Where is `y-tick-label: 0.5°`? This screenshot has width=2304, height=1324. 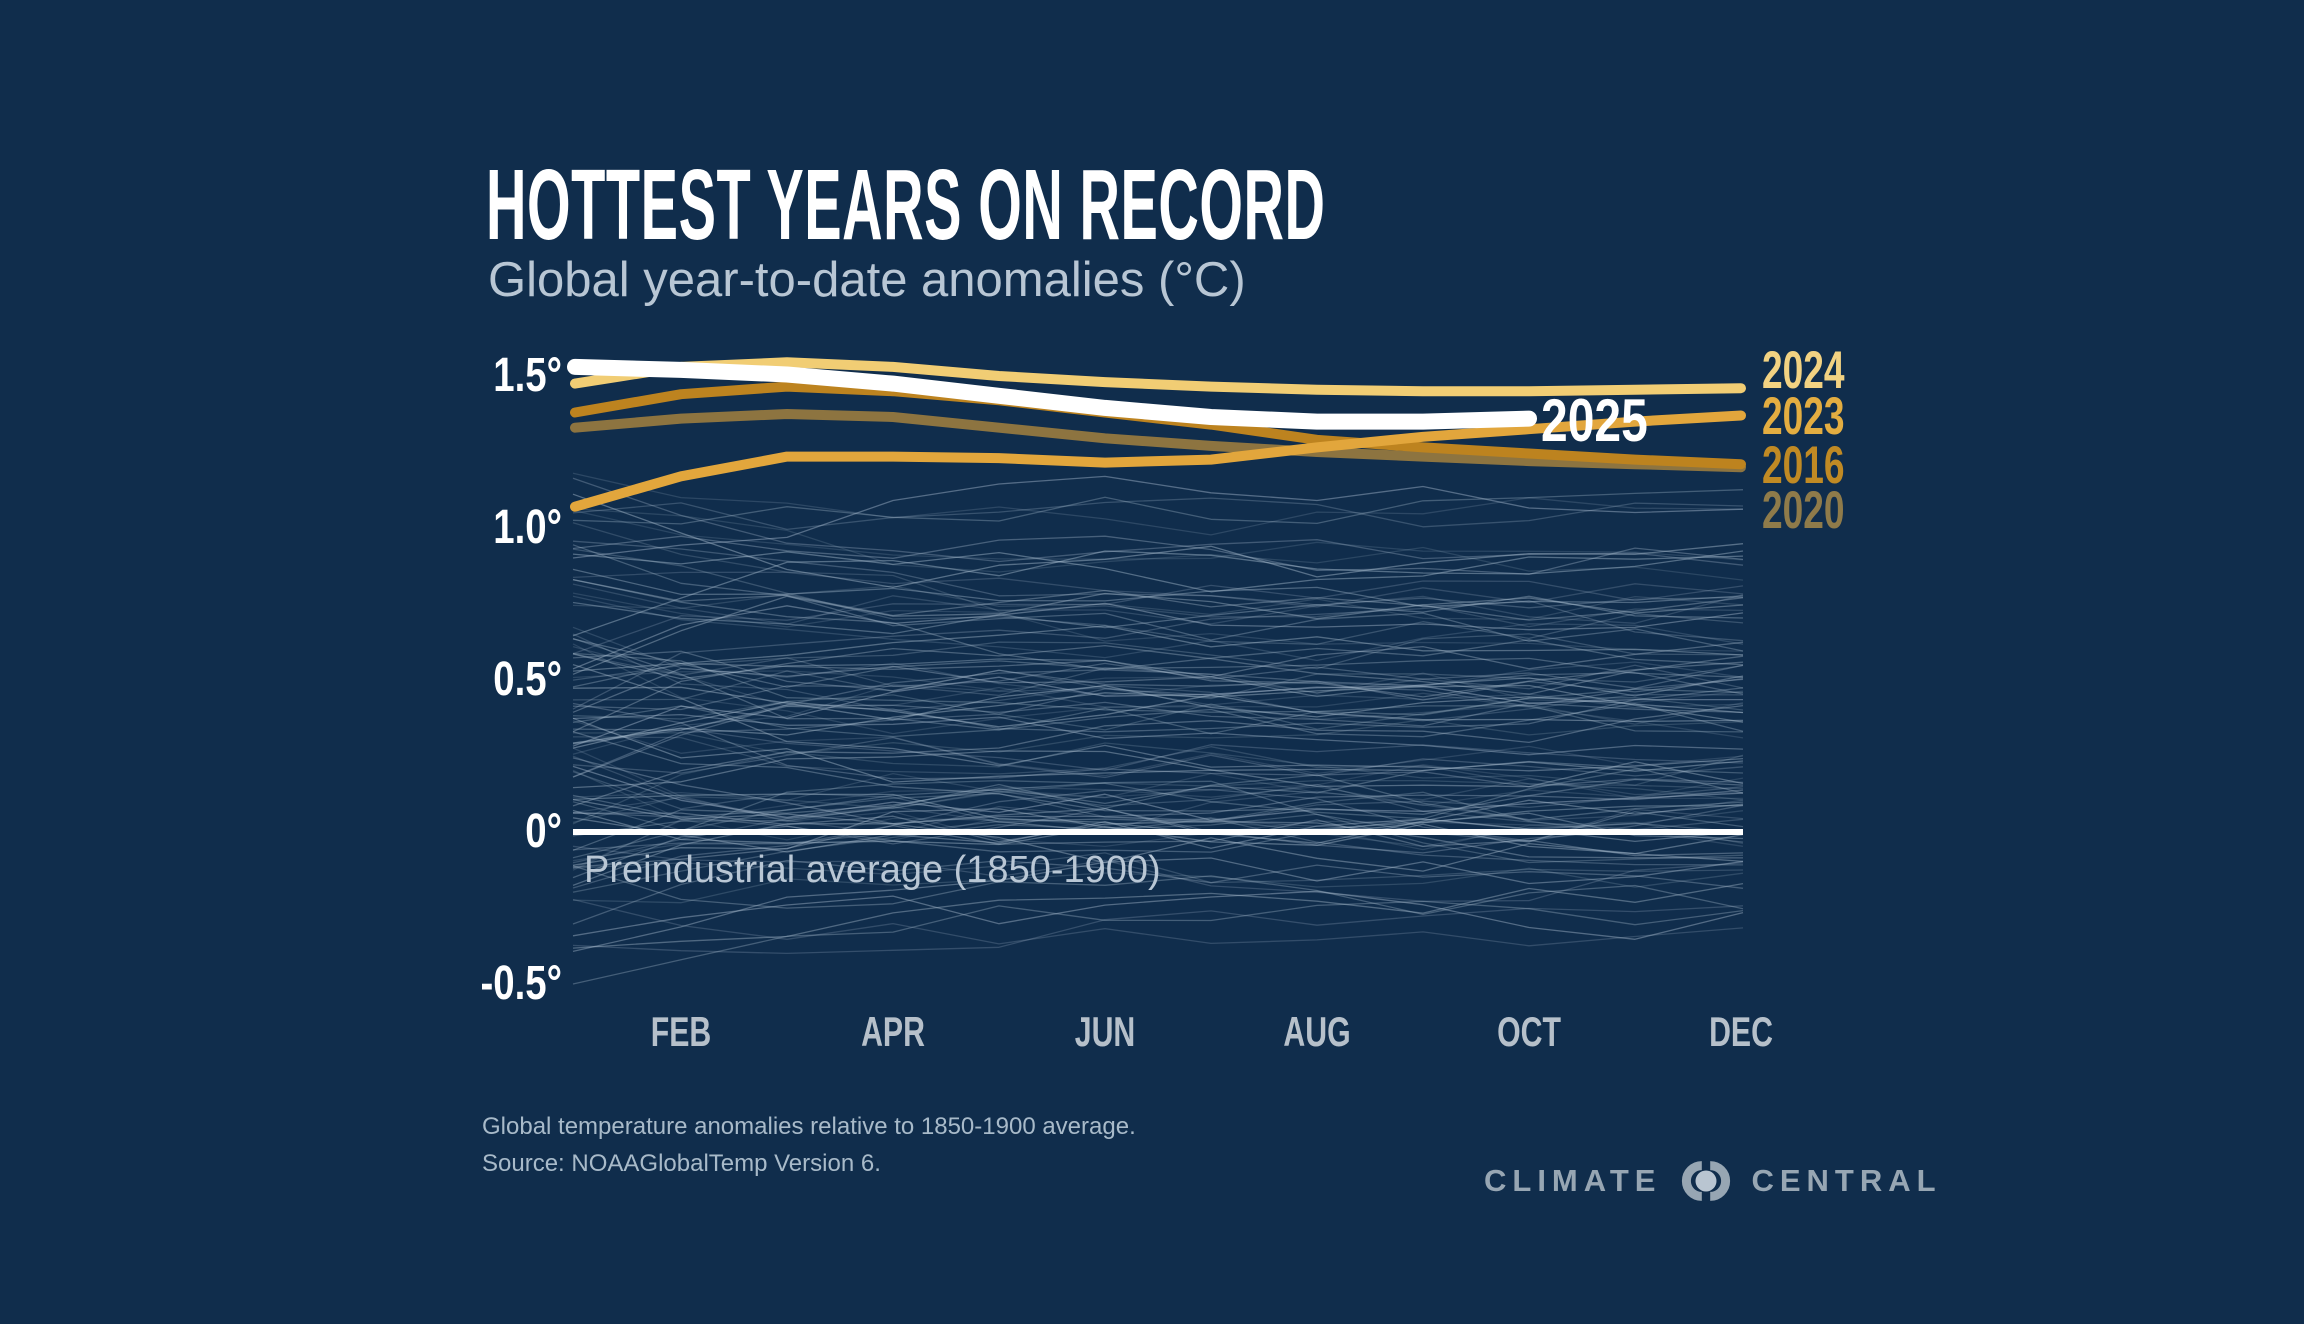 y-tick-label: 0.5° is located at coordinates (527, 679).